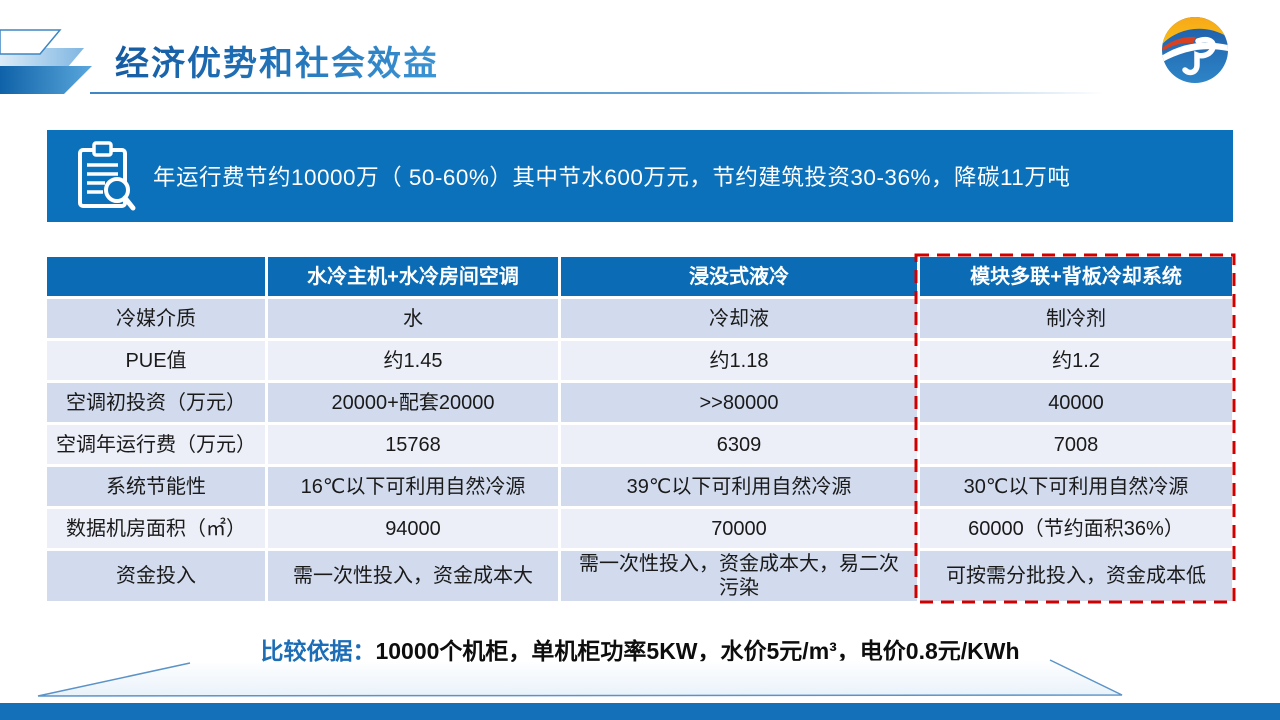 This screenshot has height=720, width=1280. What do you see at coordinates (413, 360) in the screenshot?
I see `cell-pue-water: 约1.45` at bounding box center [413, 360].